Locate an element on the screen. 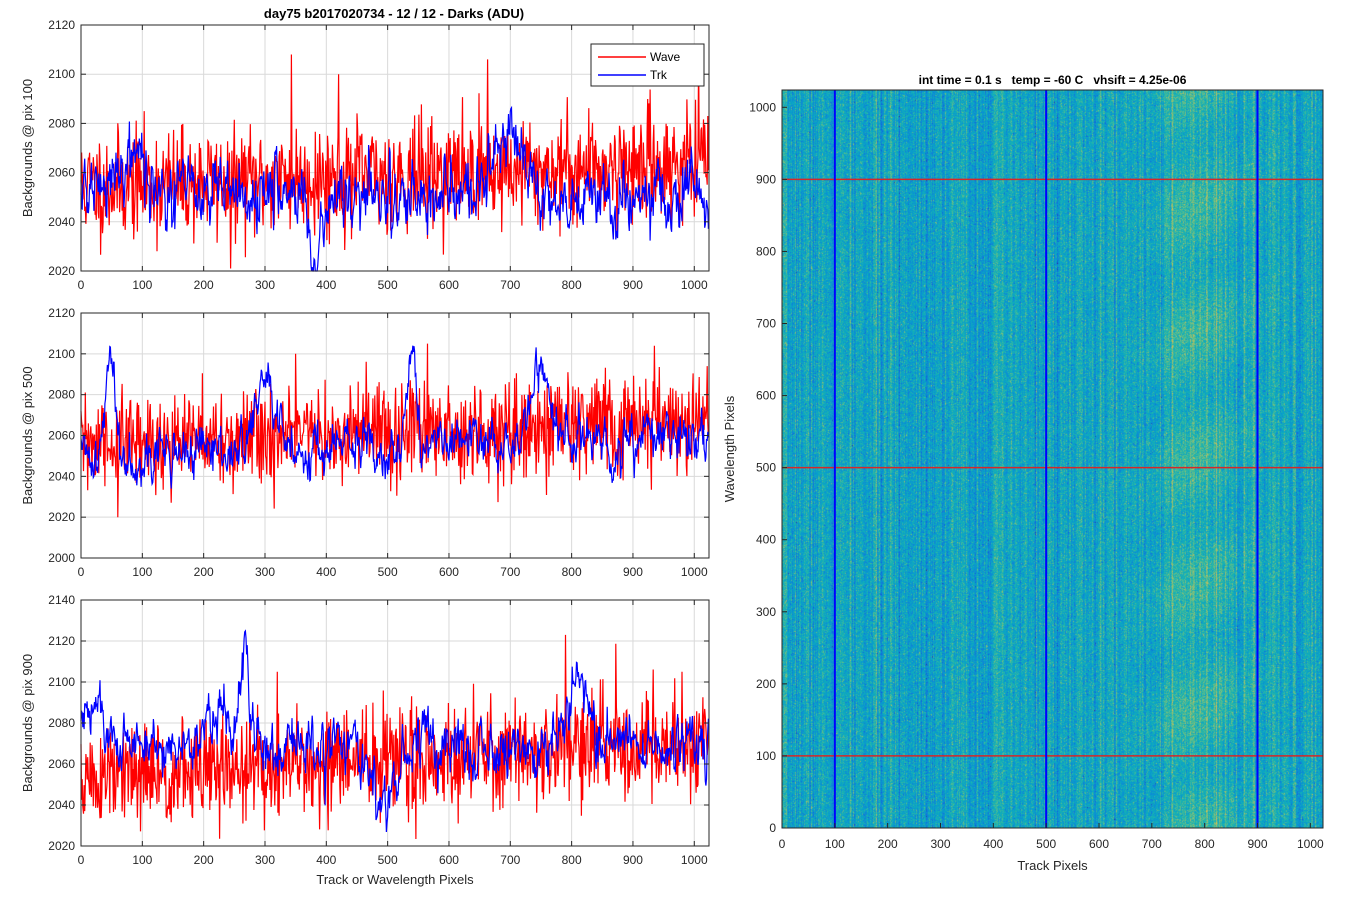  panel-pix-100-x-ticks: 0 100 200 300 400 500 600 700 800 900 1000 is located at coordinates (393, 158).